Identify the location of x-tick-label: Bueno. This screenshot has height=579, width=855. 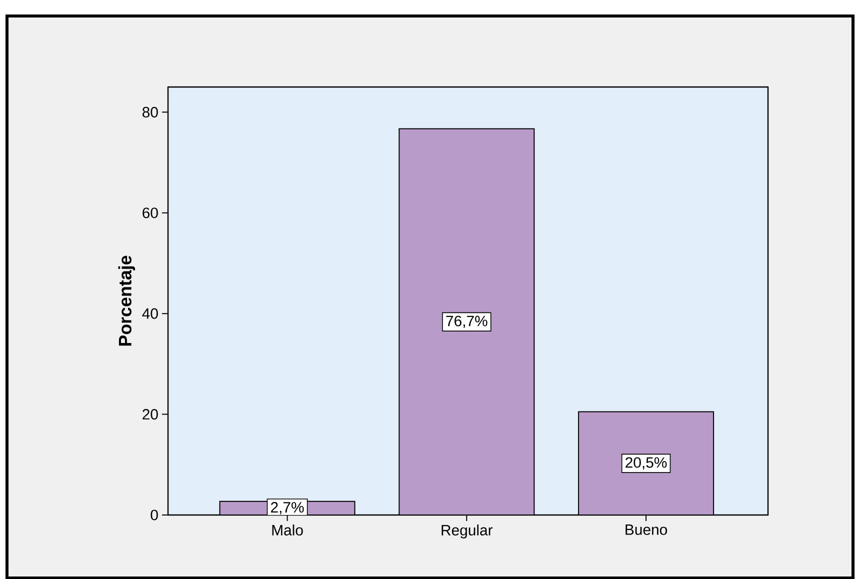
(647, 529).